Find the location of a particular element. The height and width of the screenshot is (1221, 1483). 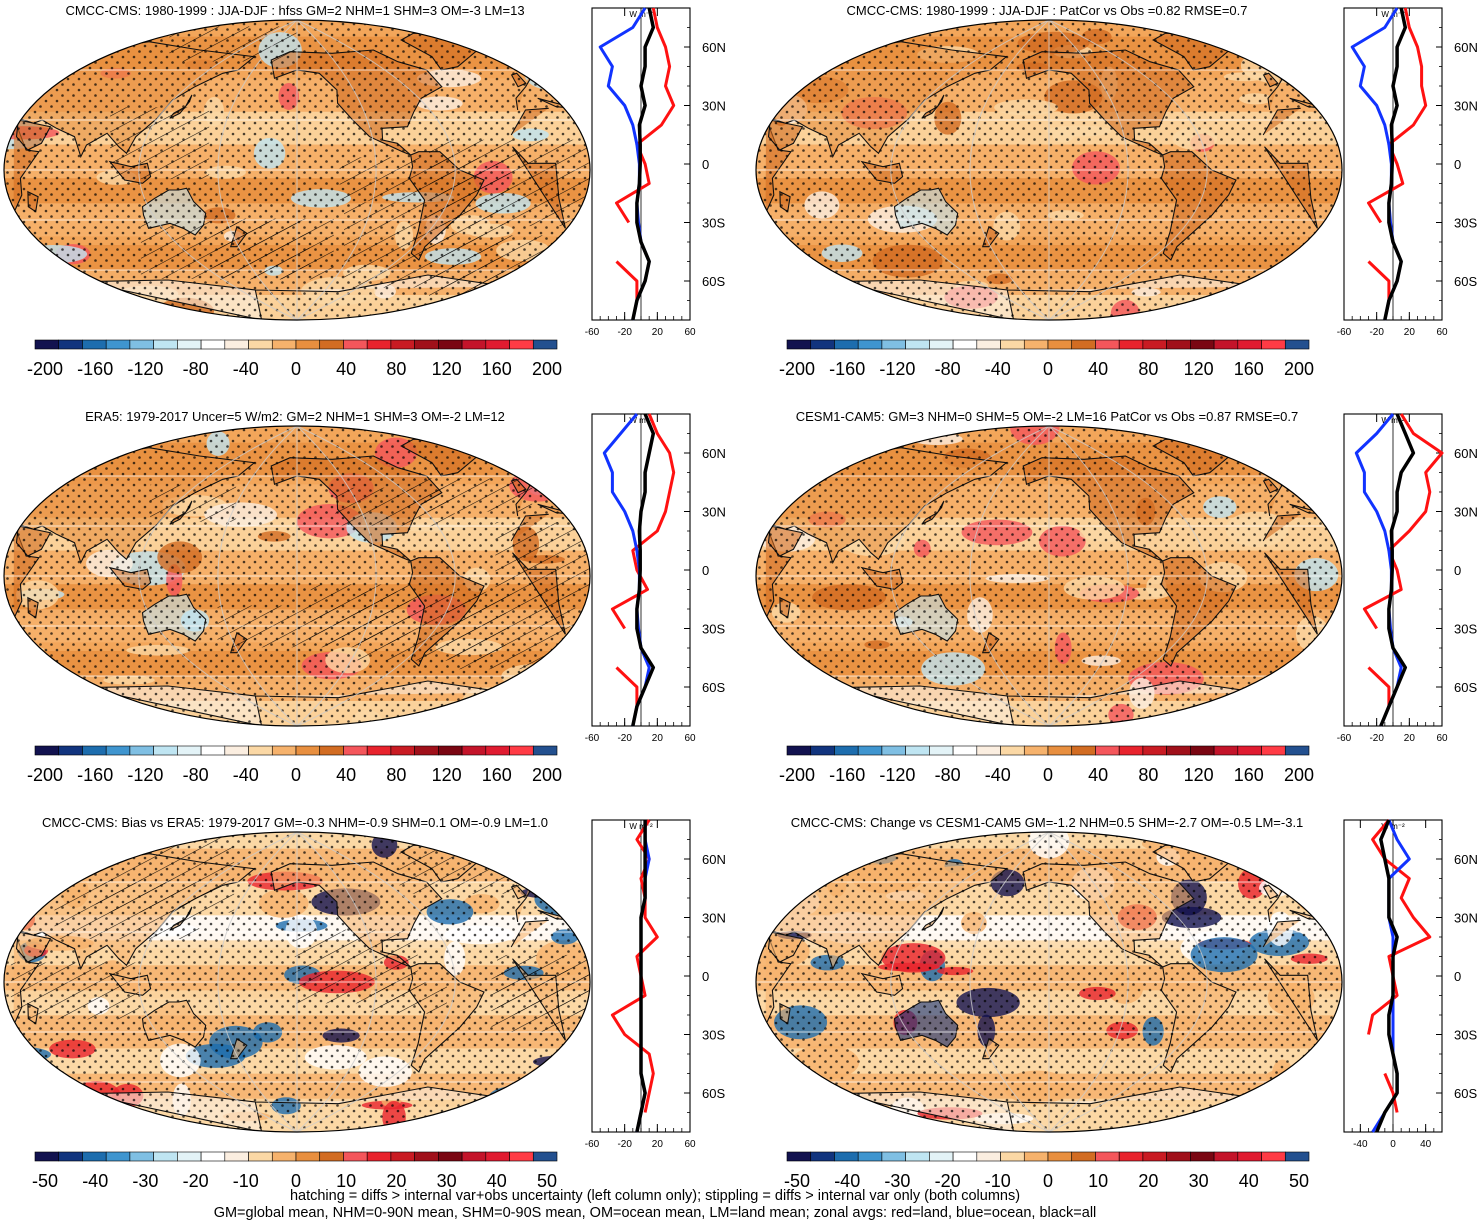

colorbar-tick-label: -50 is located at coordinates (797, 1181).